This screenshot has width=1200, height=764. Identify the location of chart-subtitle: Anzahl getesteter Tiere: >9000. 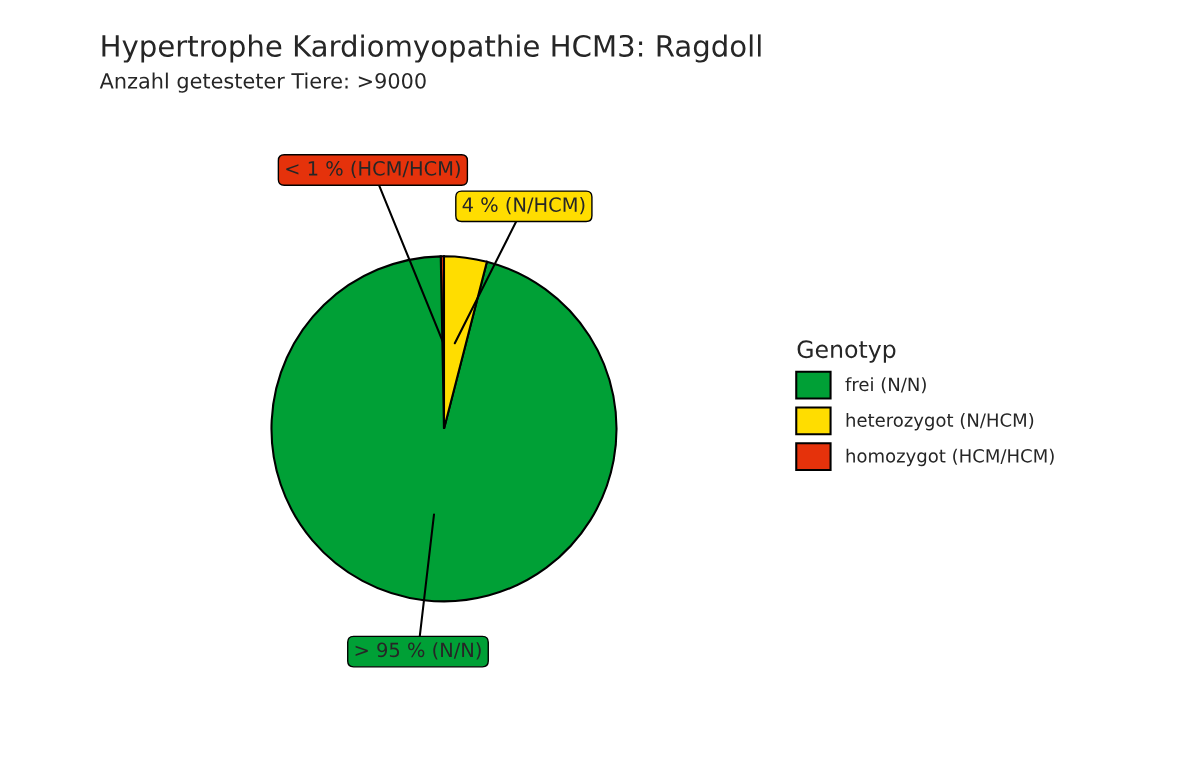
(262, 82).